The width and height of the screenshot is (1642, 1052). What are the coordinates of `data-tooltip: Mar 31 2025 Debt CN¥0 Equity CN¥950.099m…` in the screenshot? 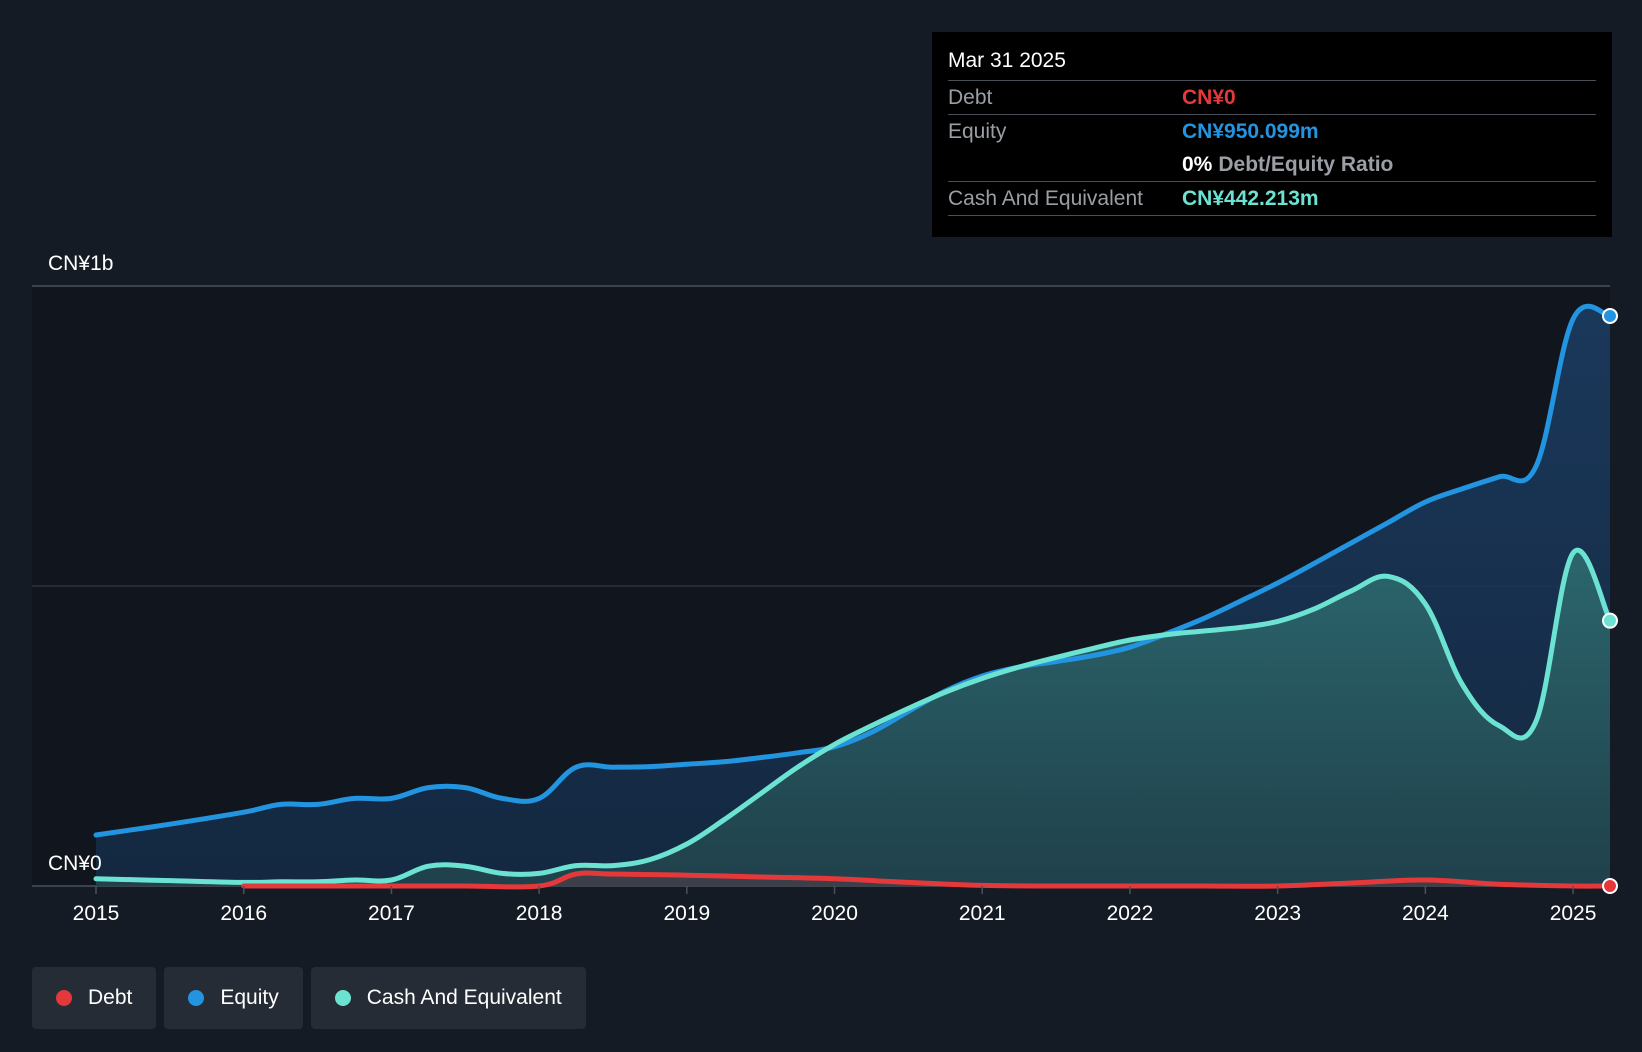 It's located at (1272, 134).